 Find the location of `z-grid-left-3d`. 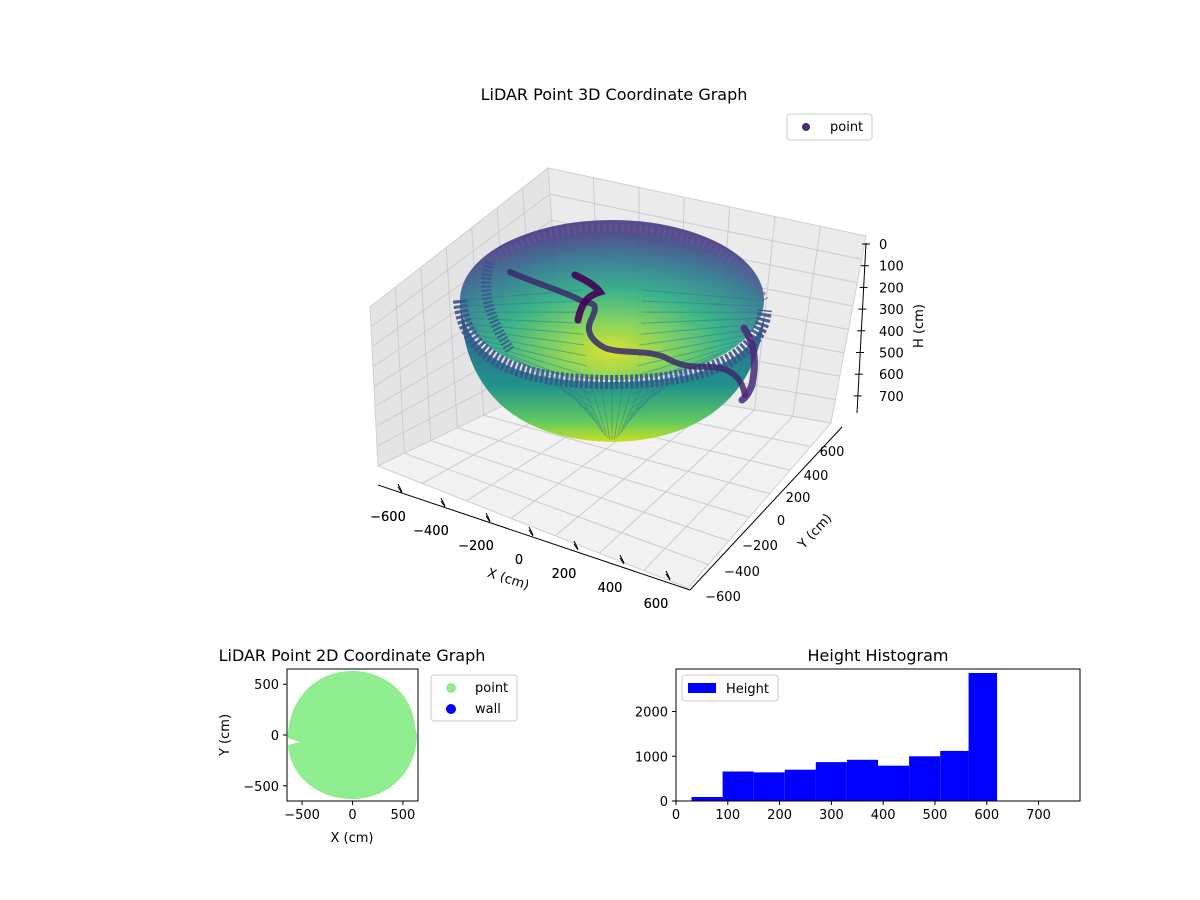

z-grid-left-3d is located at coordinates (460, 260).